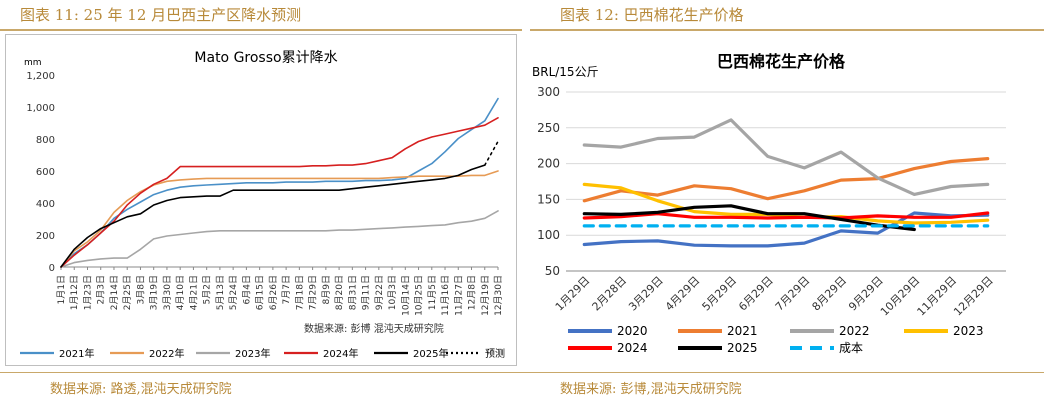  What do you see at coordinates (273, 292) in the screenshot?
I see `x-tick-label: 6月26日` at bounding box center [273, 292].